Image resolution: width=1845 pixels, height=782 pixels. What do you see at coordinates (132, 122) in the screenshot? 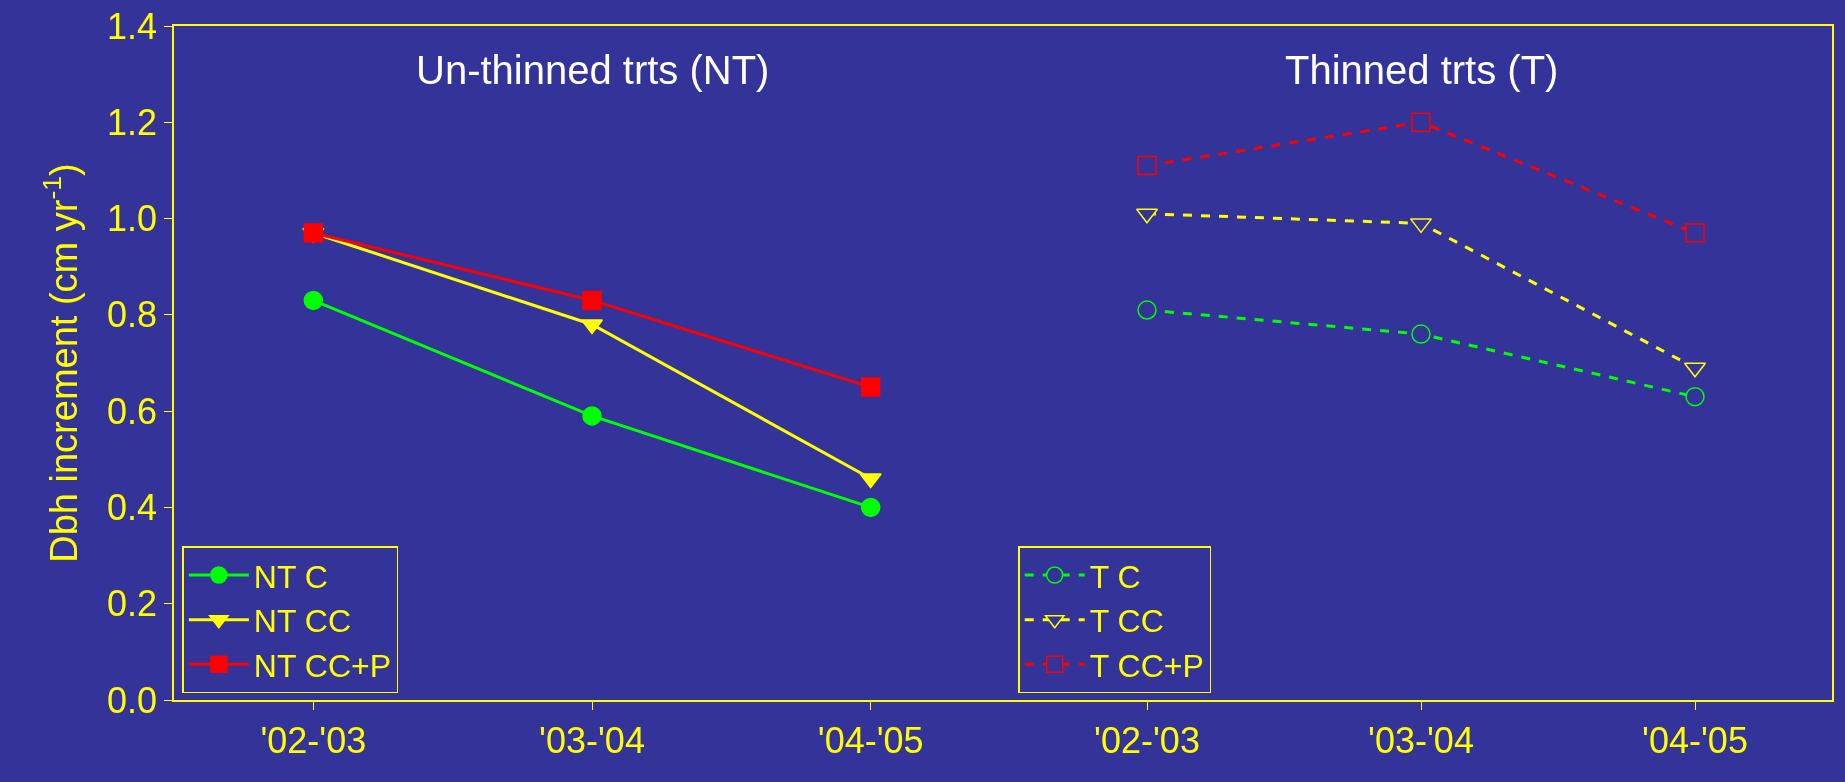
I see `y-tick-label: 1.2` at bounding box center [132, 122].